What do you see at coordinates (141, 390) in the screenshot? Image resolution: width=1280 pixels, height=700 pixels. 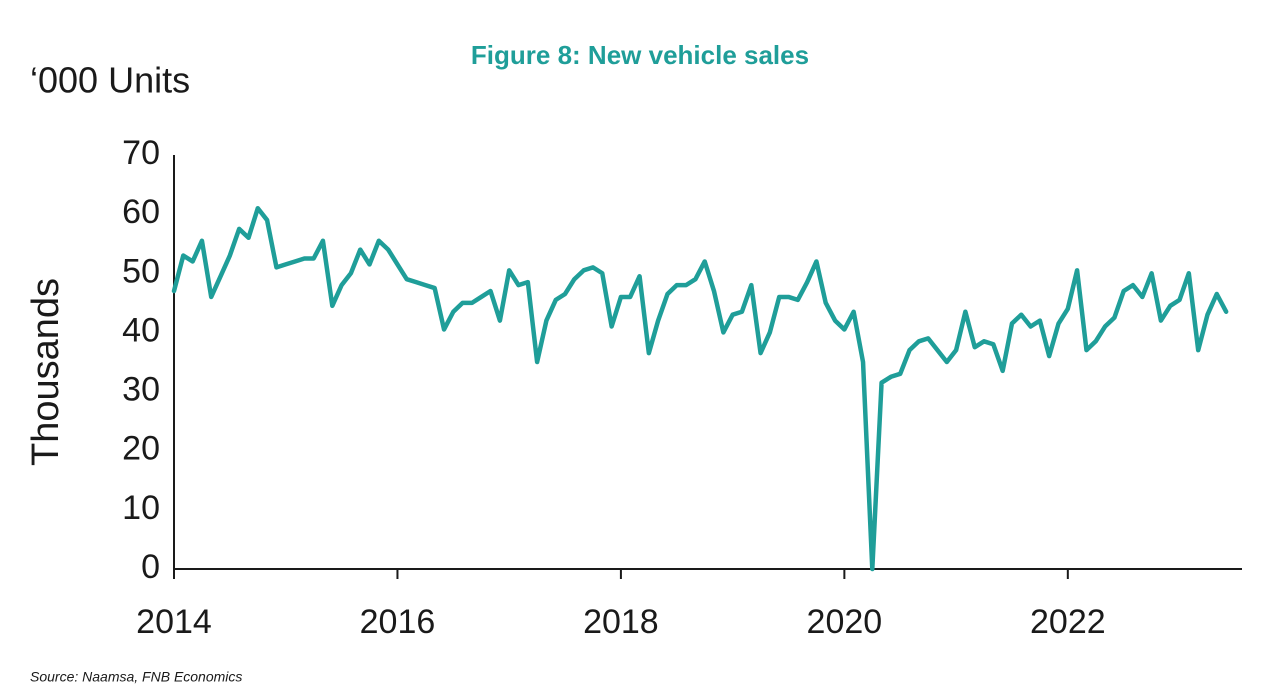 I see `y-tick-label: 30` at bounding box center [141, 390].